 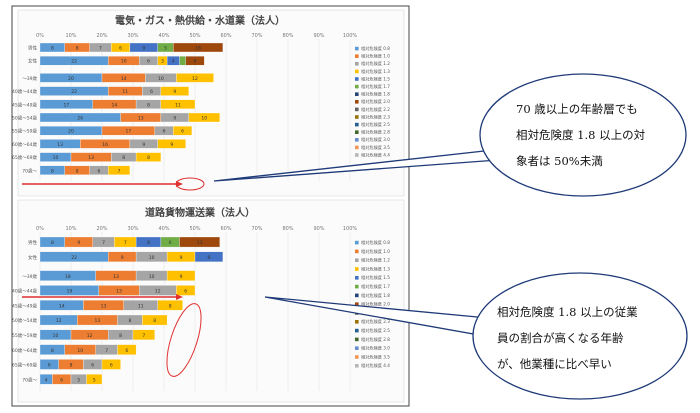 I want to click on bar-value-label: 19, so click(x=70, y=292).